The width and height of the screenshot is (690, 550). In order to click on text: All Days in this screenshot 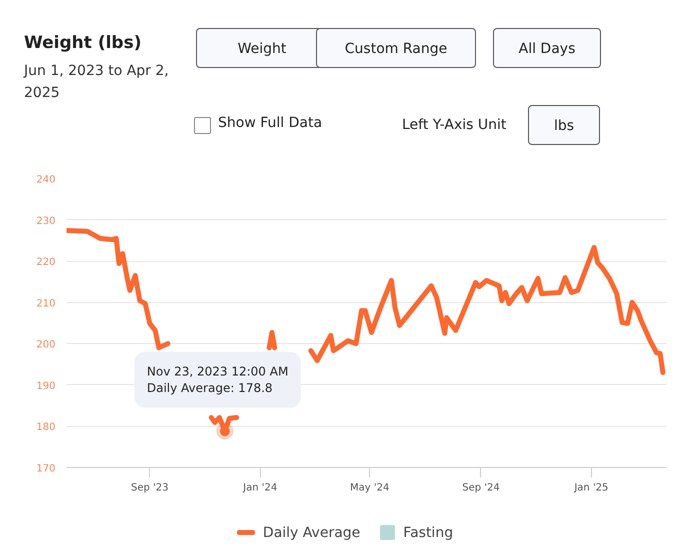, I will do `click(547, 48)`.